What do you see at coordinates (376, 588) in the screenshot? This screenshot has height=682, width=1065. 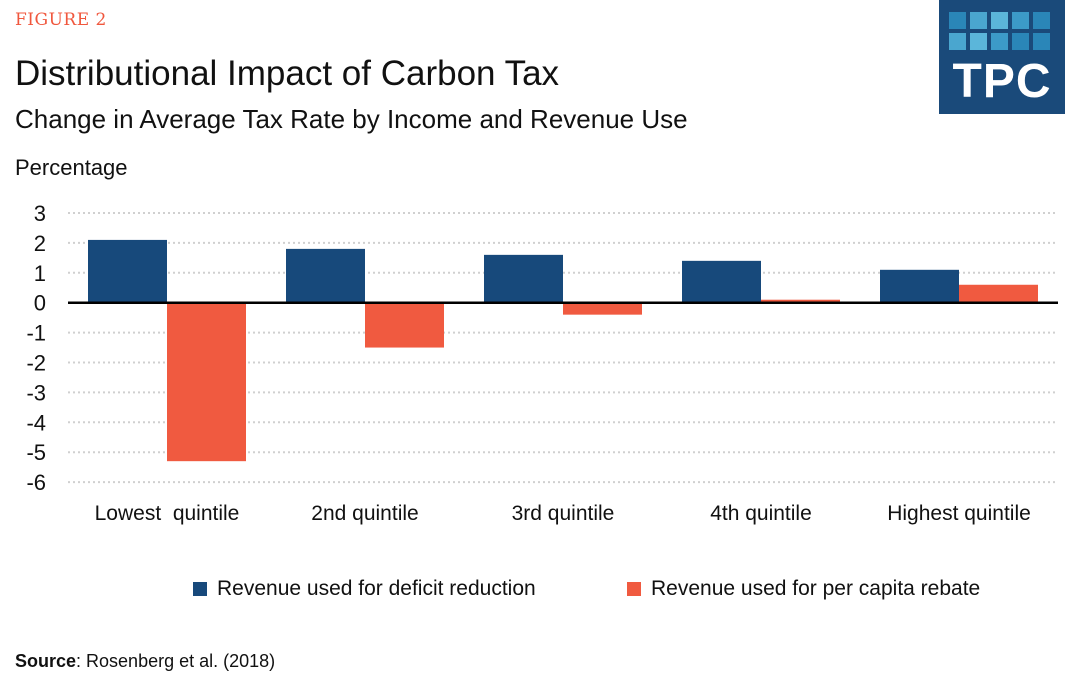 I see `legend-label-deficit: Revenue used for deficit reduction` at bounding box center [376, 588].